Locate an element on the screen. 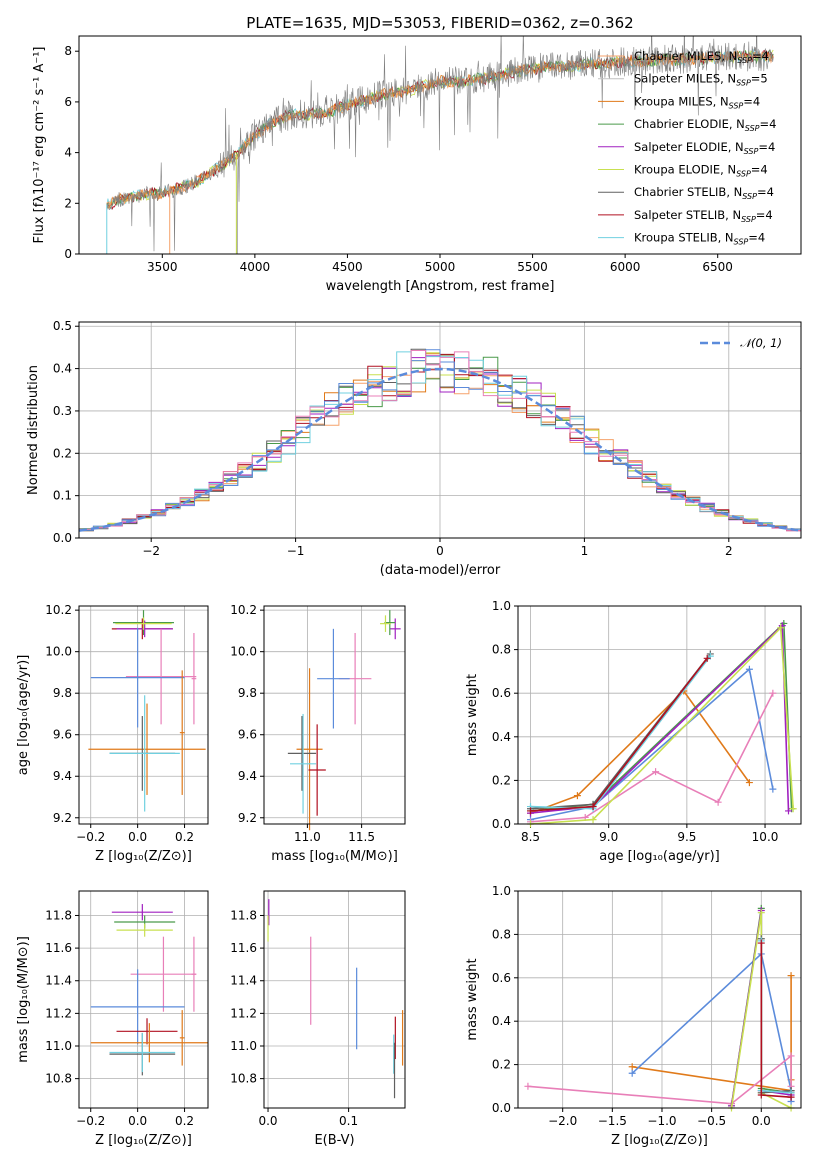 Image resolution: width=819 pixels, height=1170 pixels. x-tick-label: 11.5 is located at coordinates (361, 837).